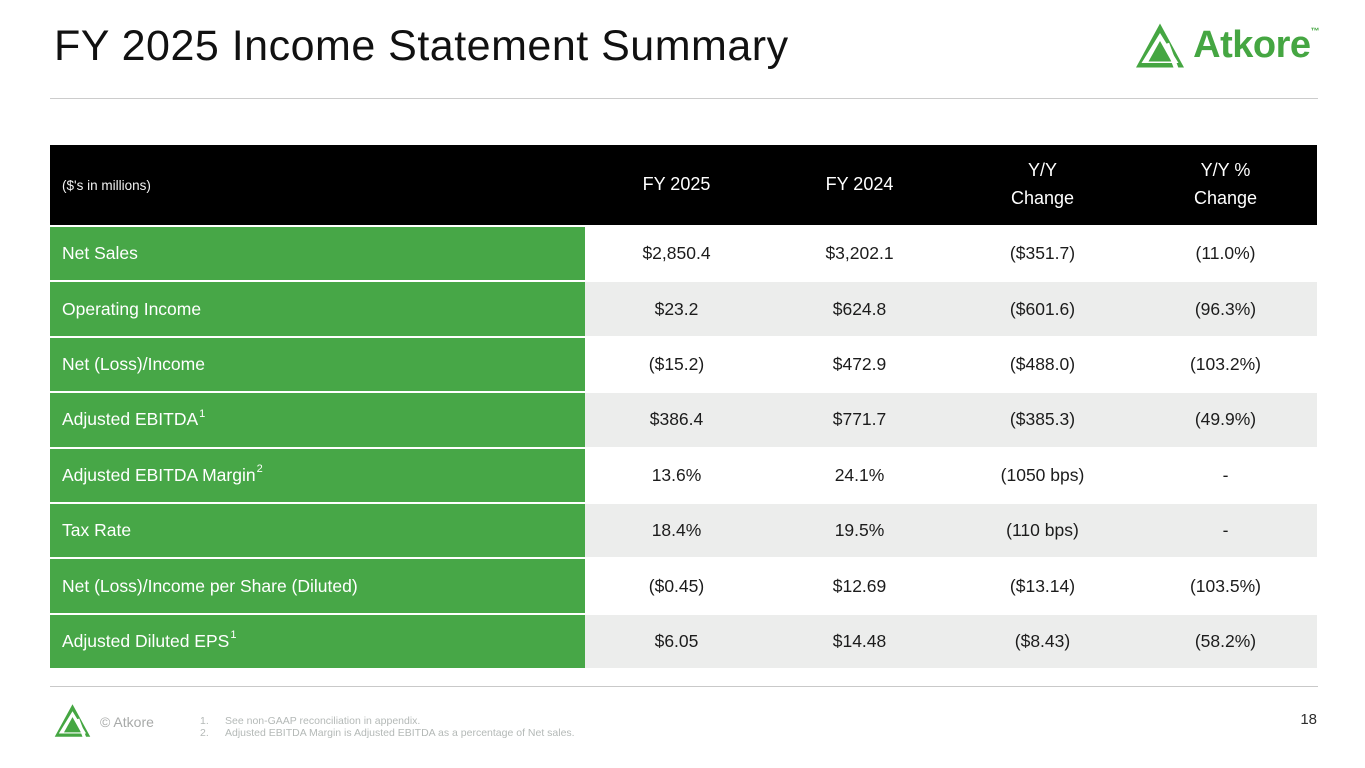 The width and height of the screenshot is (1365, 768). What do you see at coordinates (1308, 719) in the screenshot?
I see `page-number: 18` at bounding box center [1308, 719].